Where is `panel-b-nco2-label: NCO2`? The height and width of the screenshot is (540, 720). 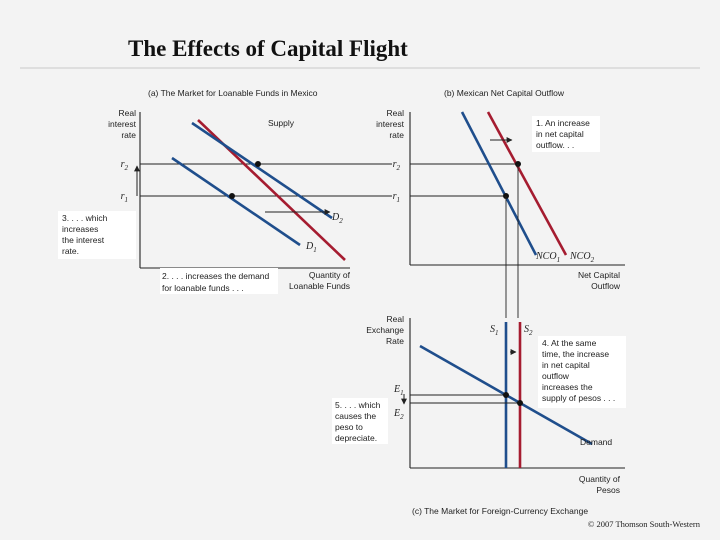
panel-b-nco2-label: NCO2 is located at coordinates (582, 257).